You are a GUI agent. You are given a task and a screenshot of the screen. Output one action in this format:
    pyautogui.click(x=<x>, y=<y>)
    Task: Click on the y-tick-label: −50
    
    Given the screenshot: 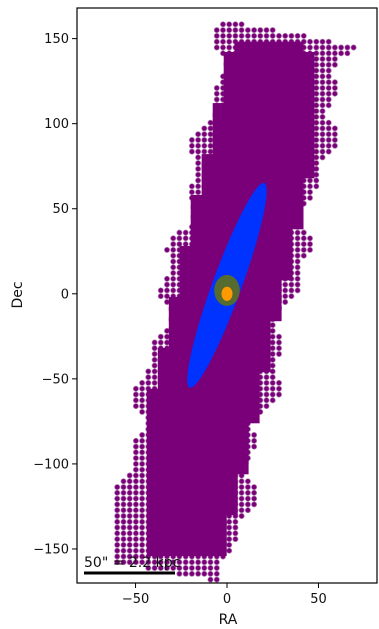 What is the action you would take?
    pyautogui.click(x=55, y=379)
    